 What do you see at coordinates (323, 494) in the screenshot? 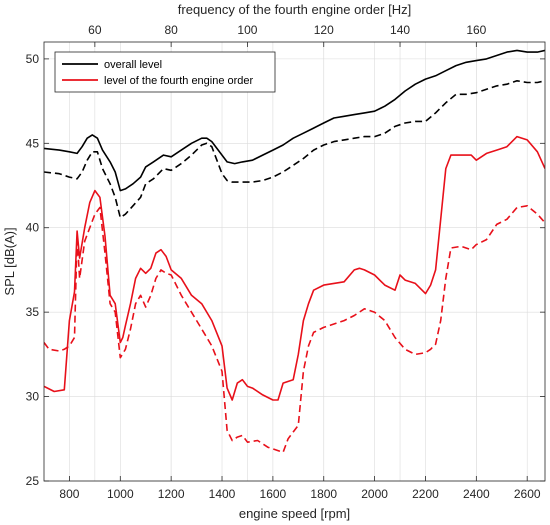
I see `x-tick-label: 1800` at bounding box center [323, 494].